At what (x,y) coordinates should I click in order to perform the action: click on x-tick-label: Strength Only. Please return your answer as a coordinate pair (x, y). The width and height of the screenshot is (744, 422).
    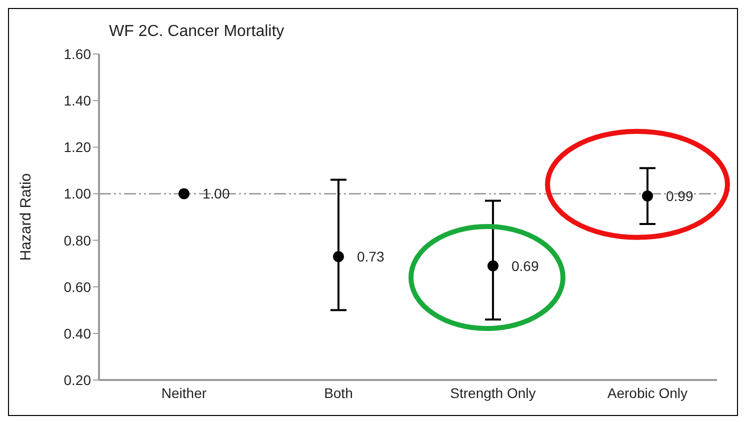
    Looking at the image, I should click on (493, 392).